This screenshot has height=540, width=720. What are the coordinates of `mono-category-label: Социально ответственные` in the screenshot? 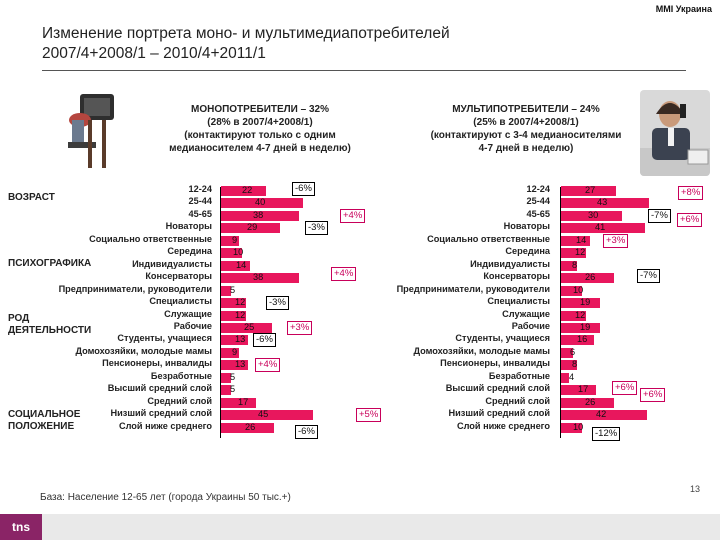 It's located at (150, 239).